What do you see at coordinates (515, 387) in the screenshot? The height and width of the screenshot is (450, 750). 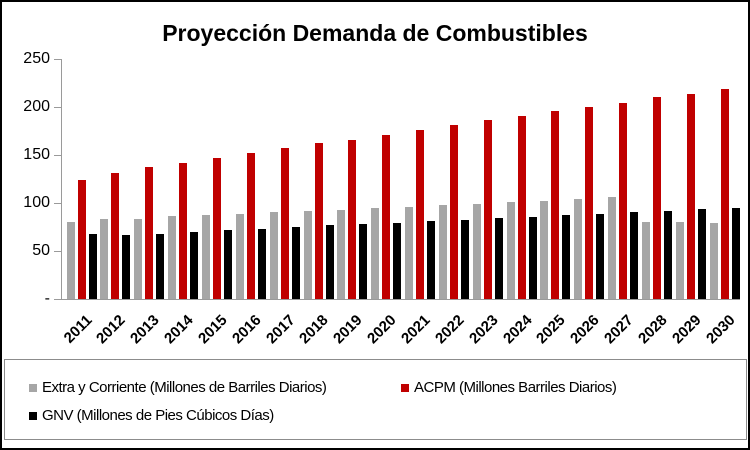 I see `legend-label: ACPM (Millones Barriles Diarios)` at bounding box center [515, 387].